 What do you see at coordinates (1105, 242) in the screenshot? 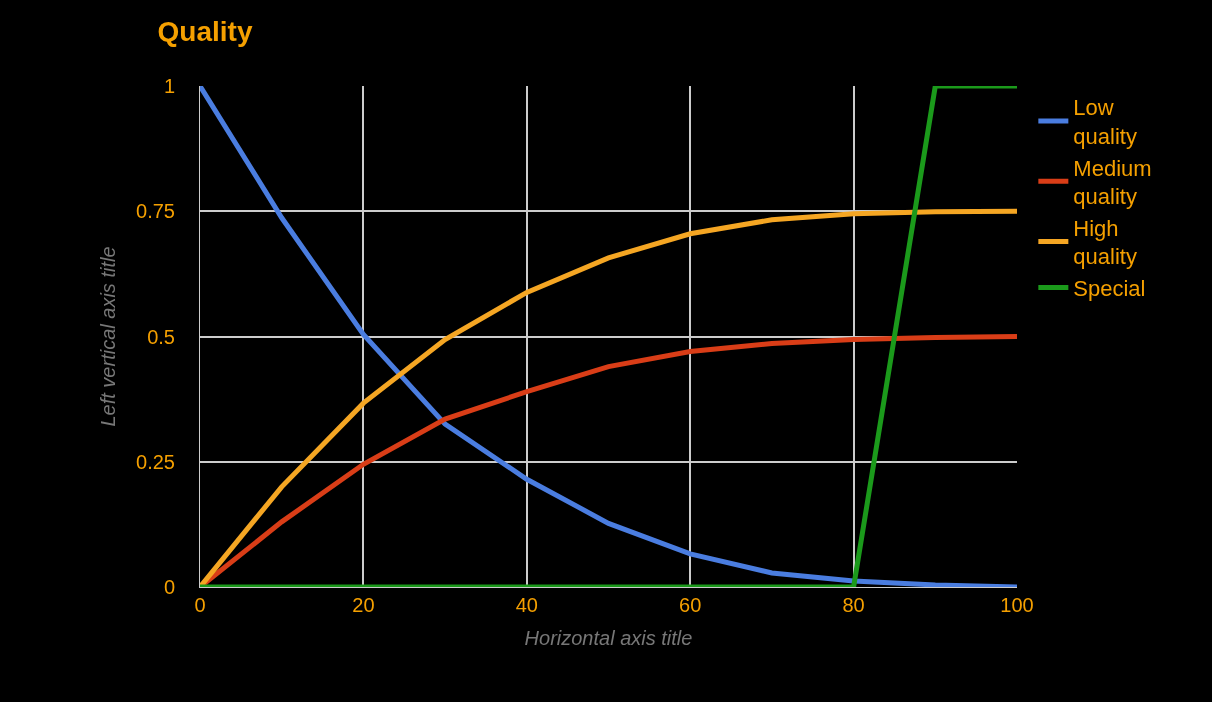
I see `legend-label: High quality` at bounding box center [1105, 242].